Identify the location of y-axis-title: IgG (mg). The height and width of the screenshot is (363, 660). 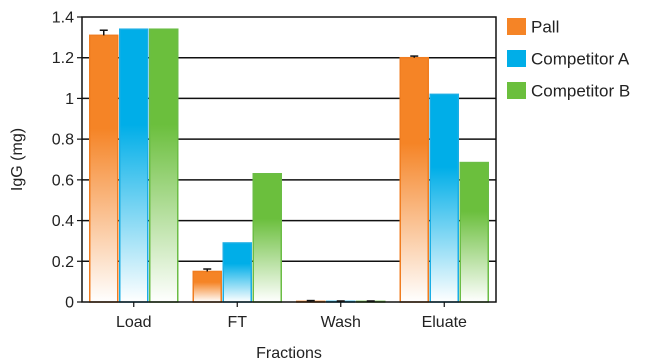
(17, 159).